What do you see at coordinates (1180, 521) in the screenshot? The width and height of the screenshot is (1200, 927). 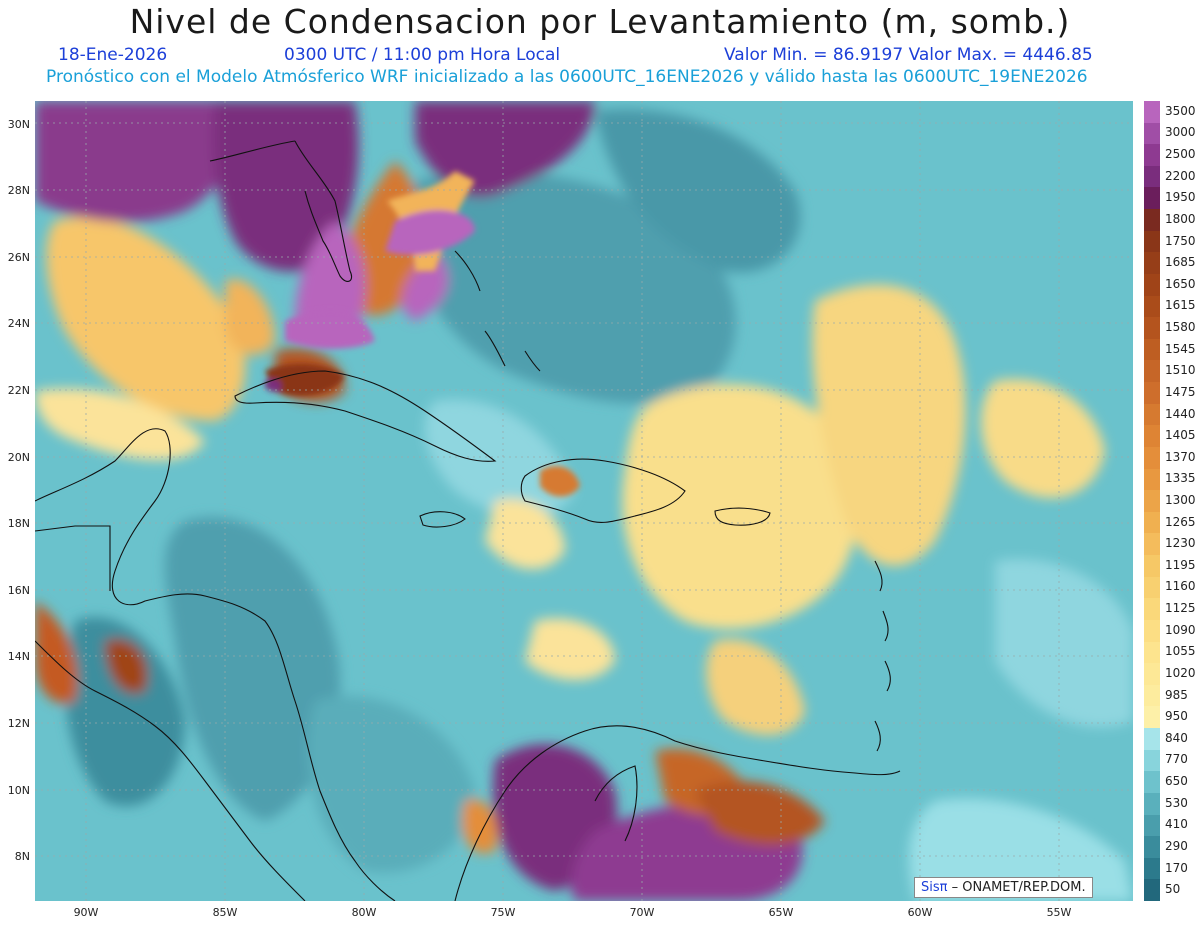 I see `colorbar-label: 1265` at bounding box center [1180, 521].